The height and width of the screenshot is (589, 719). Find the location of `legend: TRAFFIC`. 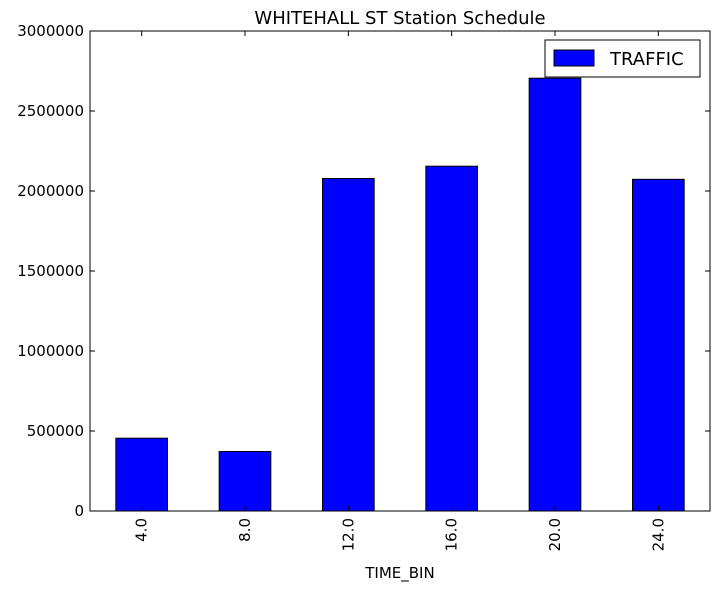

legend: TRAFFIC is located at coordinates (622, 58).